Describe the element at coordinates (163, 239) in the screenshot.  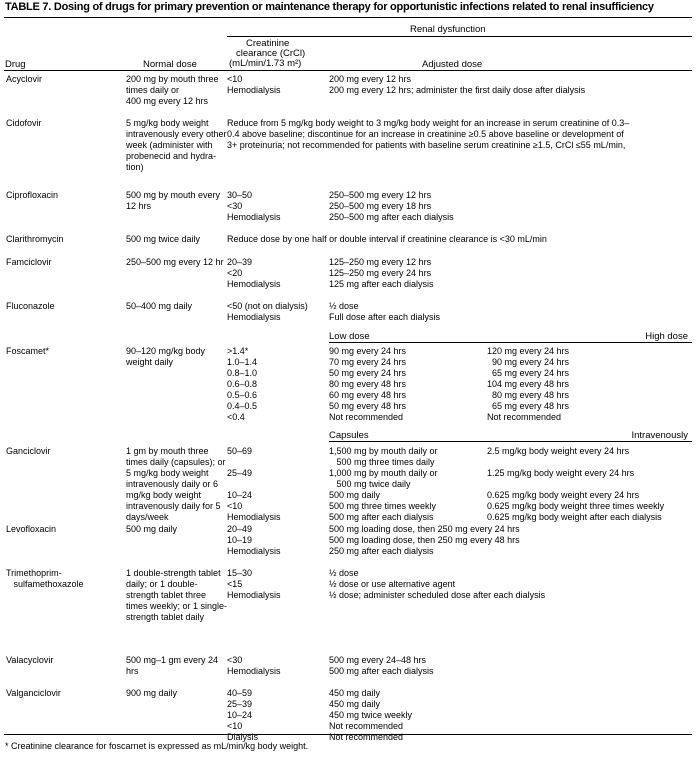
I see `normal-cell: 500 mg twice daily` at that location.